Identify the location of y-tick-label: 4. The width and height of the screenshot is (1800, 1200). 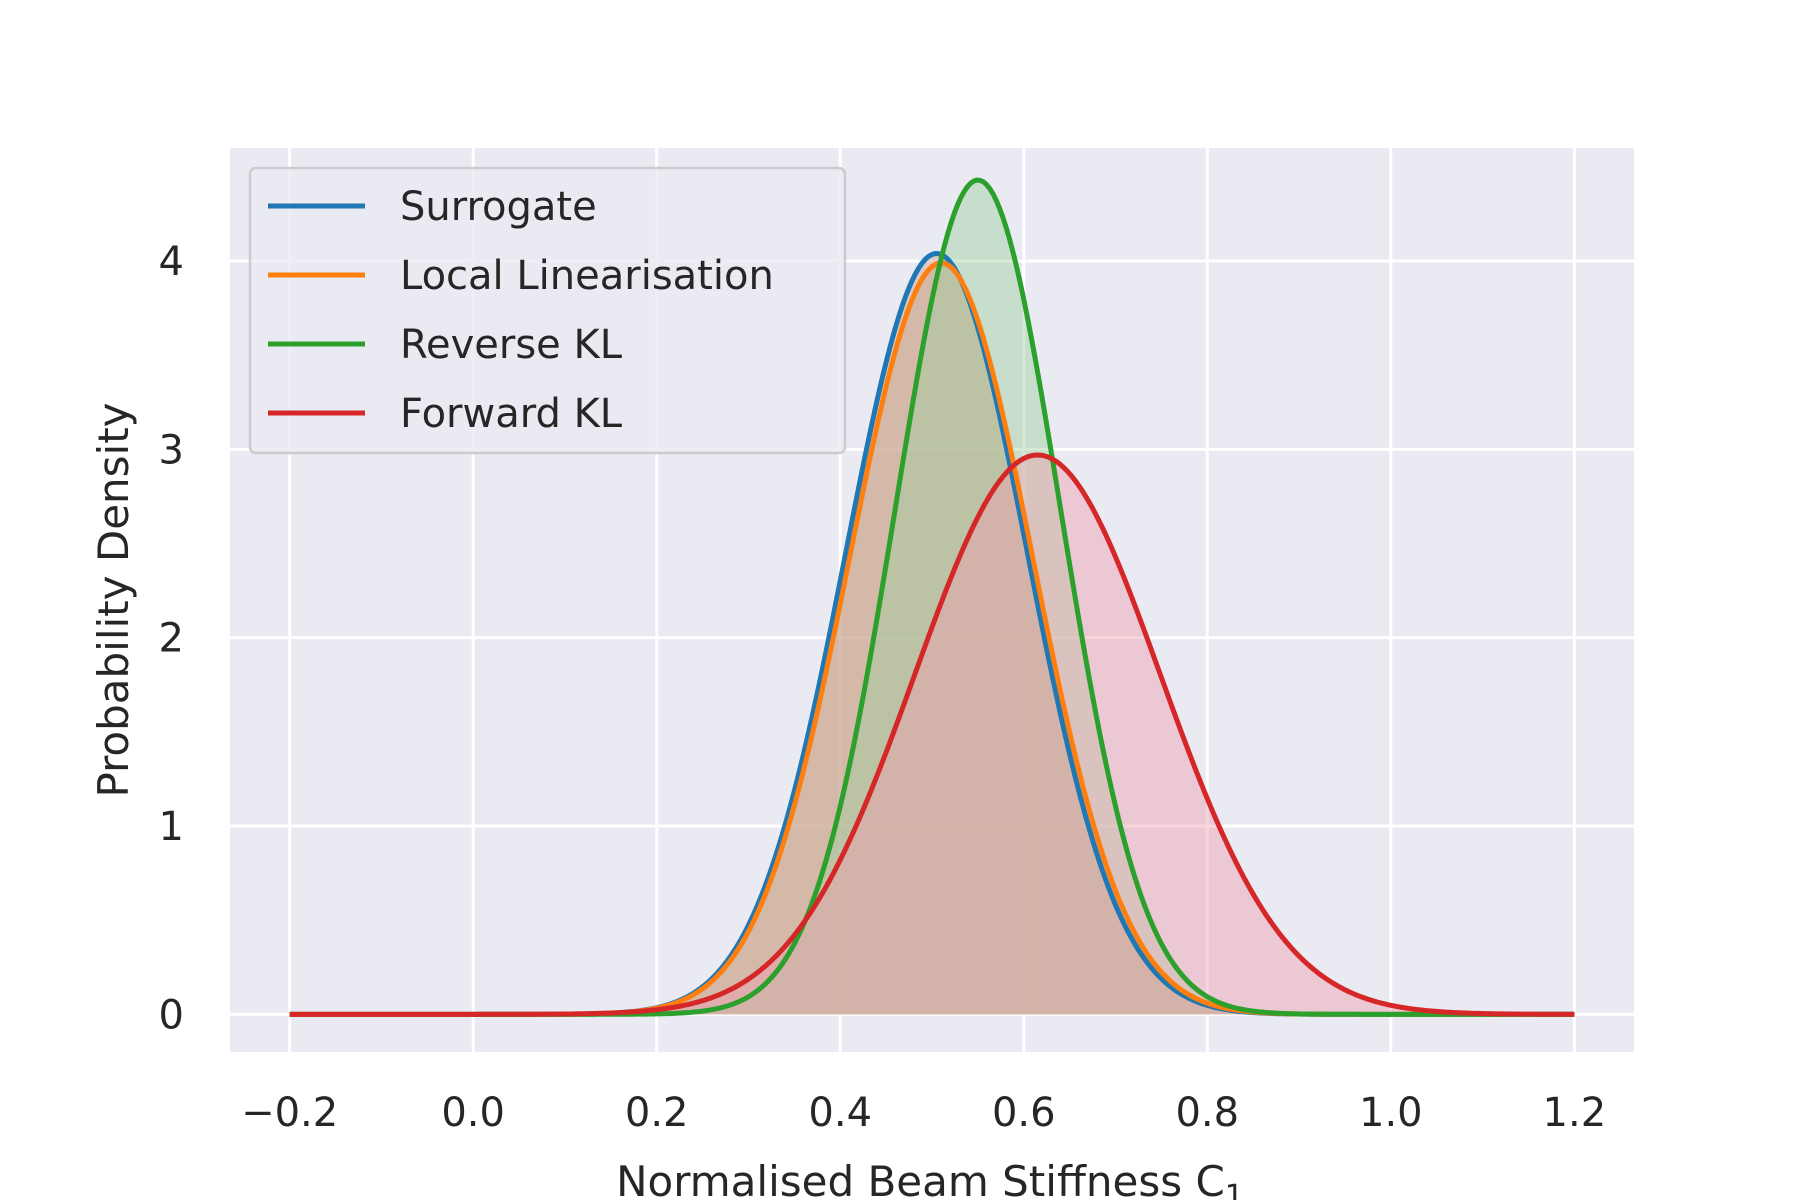
(171, 262).